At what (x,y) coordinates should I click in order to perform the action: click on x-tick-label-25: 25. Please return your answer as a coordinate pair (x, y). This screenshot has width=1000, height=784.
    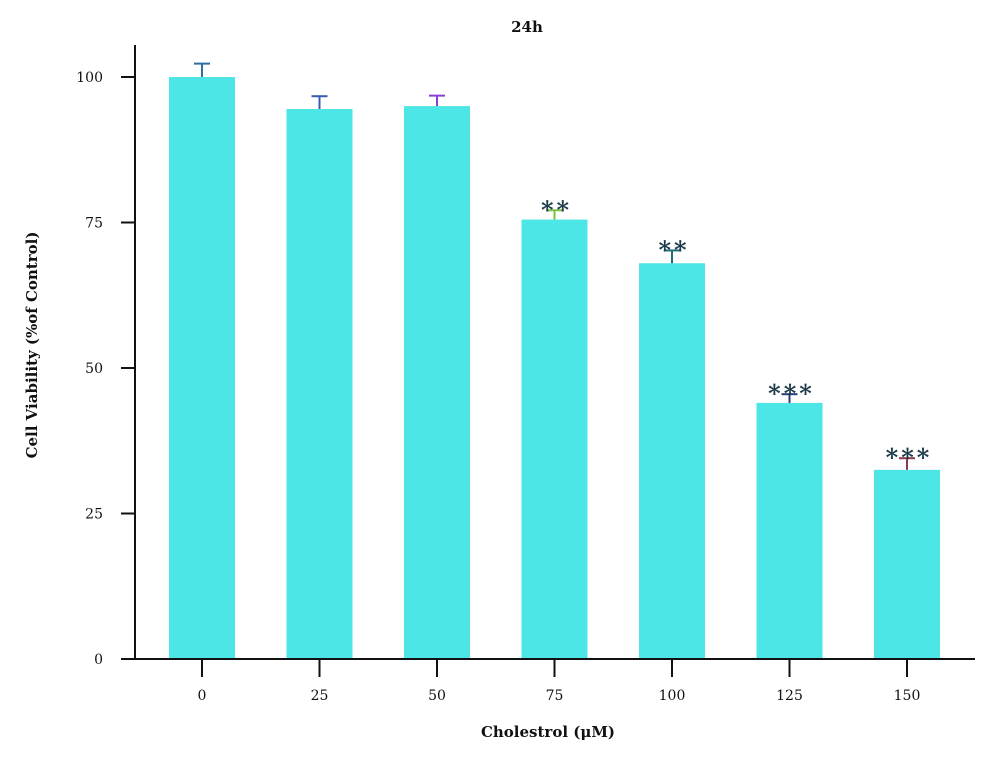
    Looking at the image, I should click on (320, 696).